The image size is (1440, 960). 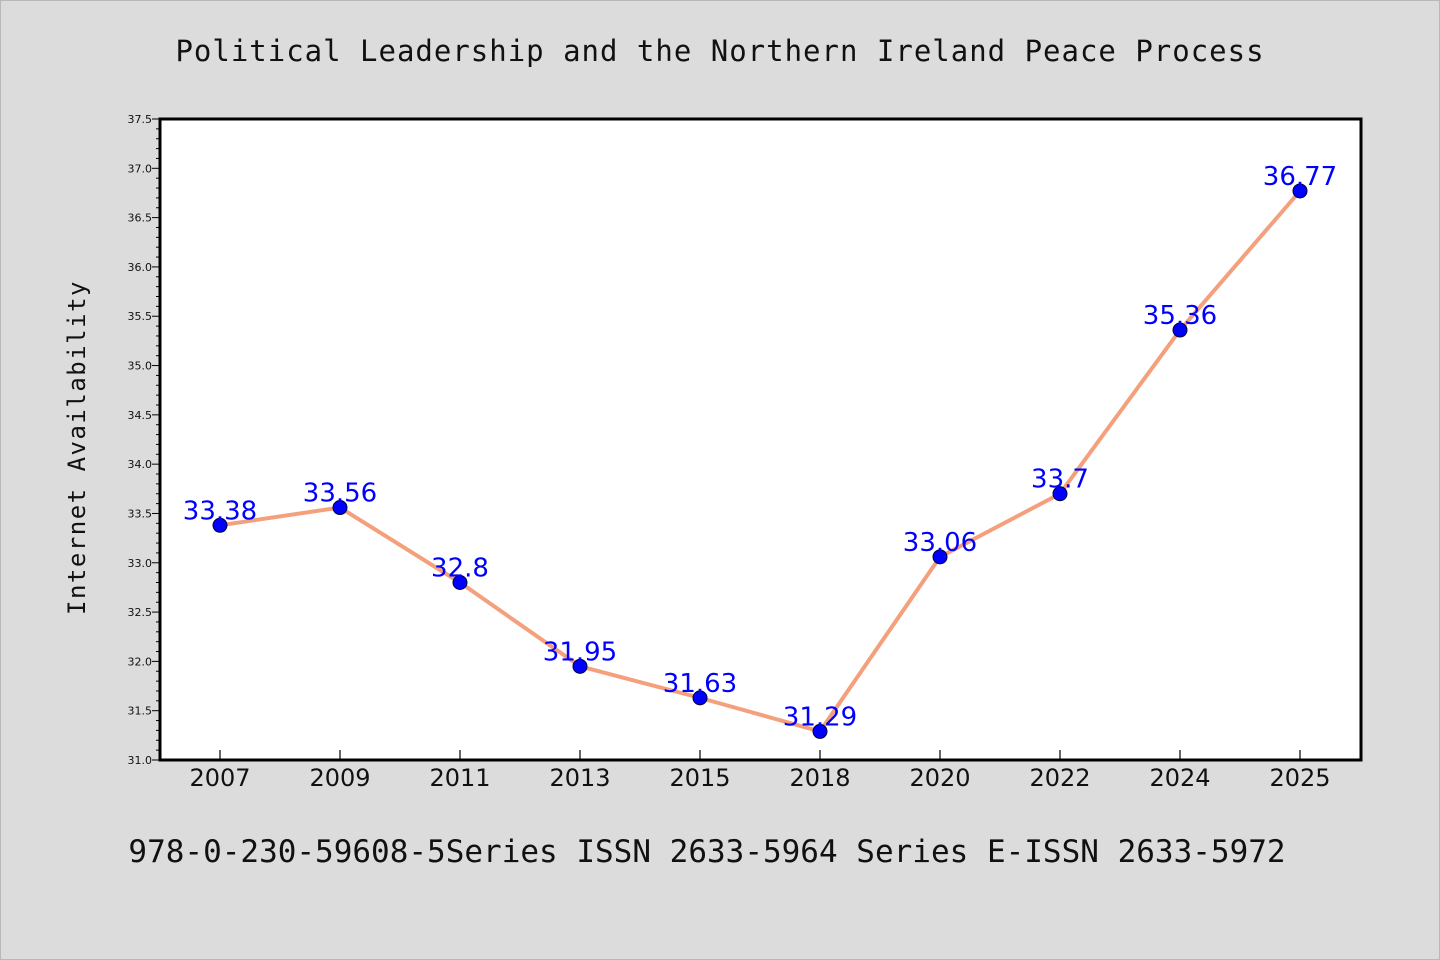 I want to click on y-tick-label: 32.5, so click(x=140, y=612).